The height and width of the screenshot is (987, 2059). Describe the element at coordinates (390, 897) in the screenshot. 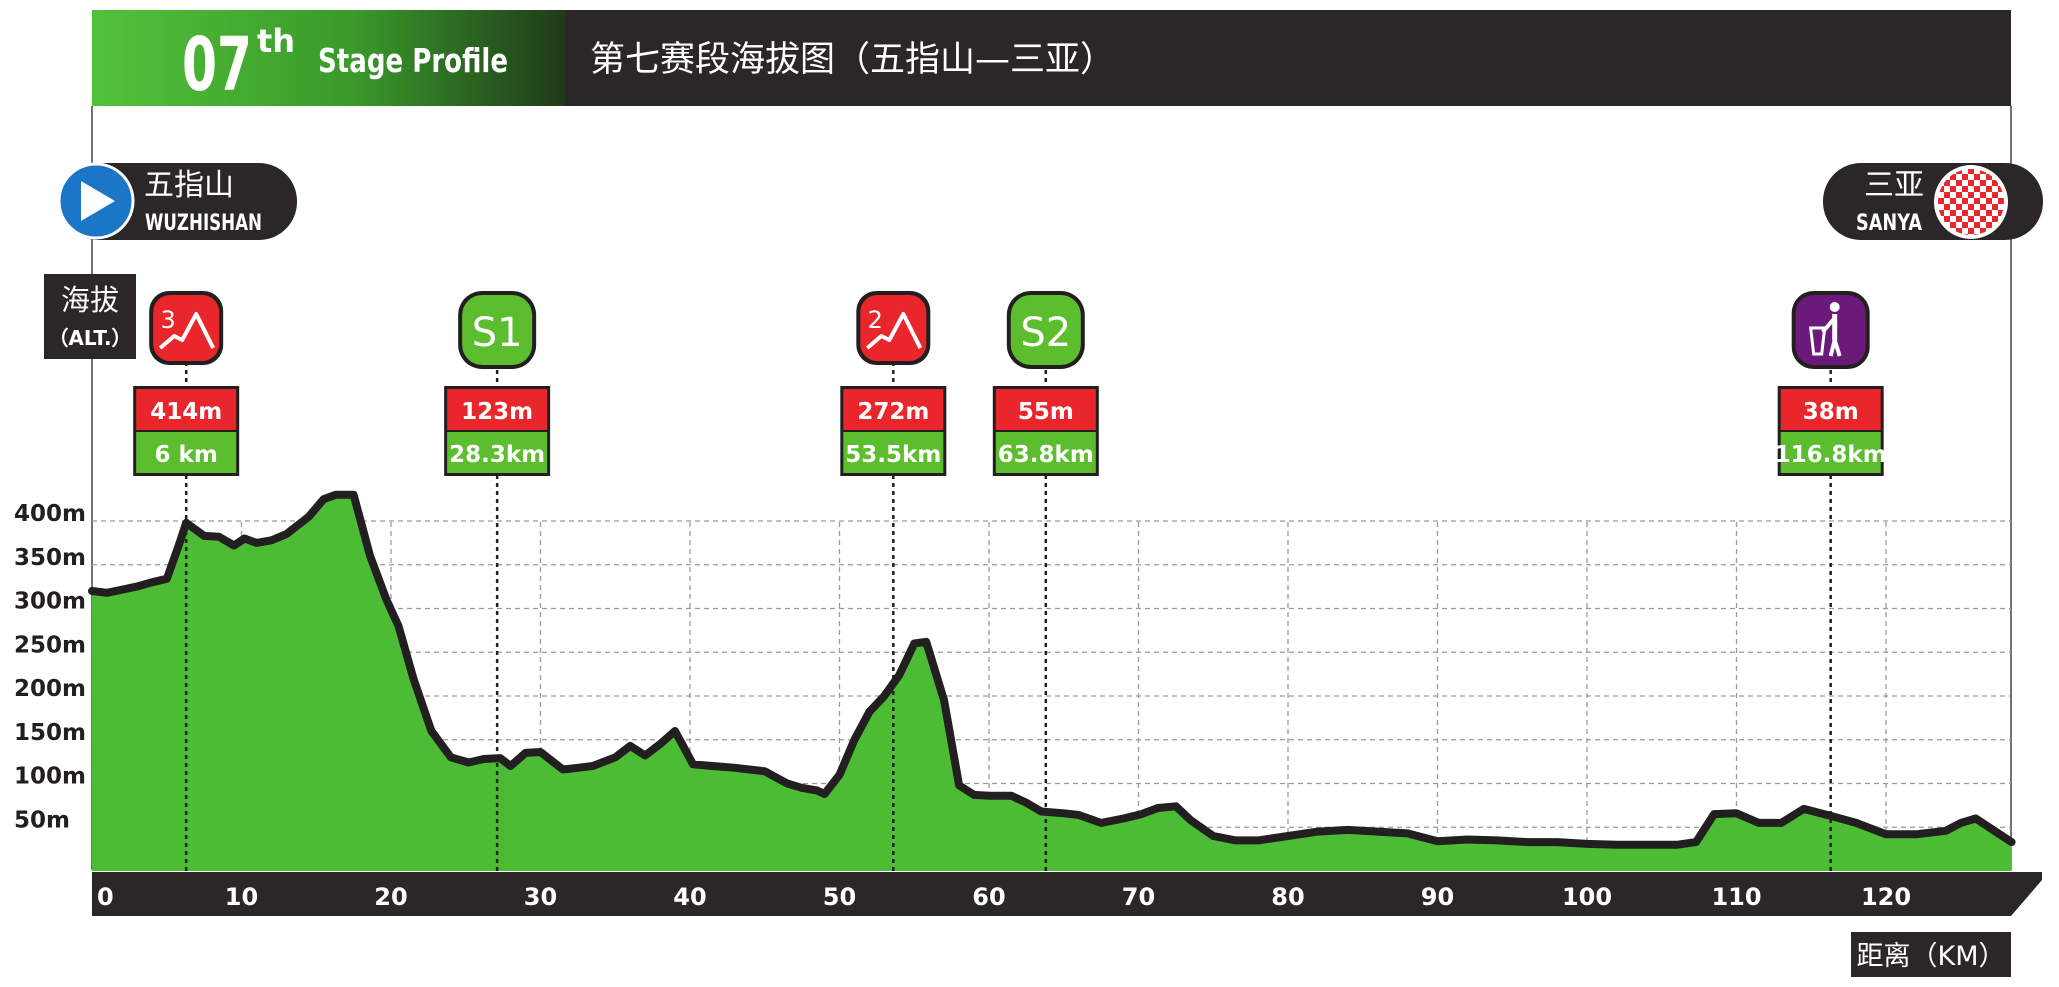

I see `x-tick-label: 20` at that location.